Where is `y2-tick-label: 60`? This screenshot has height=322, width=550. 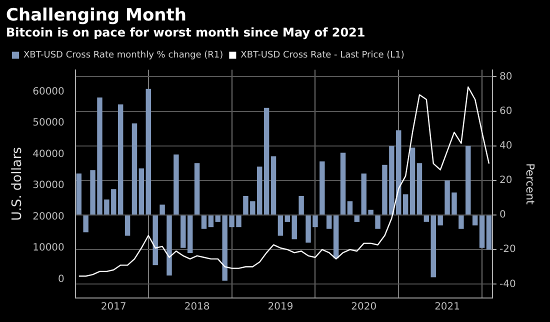
y2-tick-label: 60 is located at coordinates (505, 111).